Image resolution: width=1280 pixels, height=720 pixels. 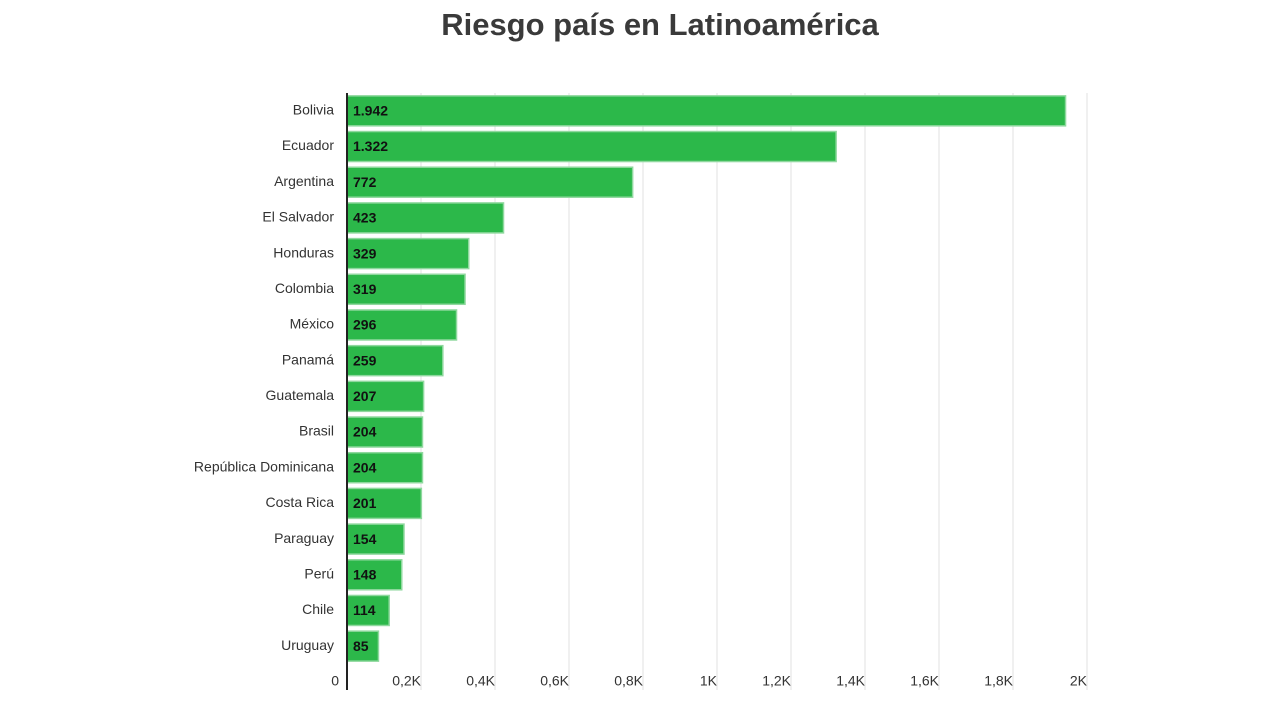 I want to click on chart-title: Riesgo país en Latinoamérica, so click(x=660, y=24).